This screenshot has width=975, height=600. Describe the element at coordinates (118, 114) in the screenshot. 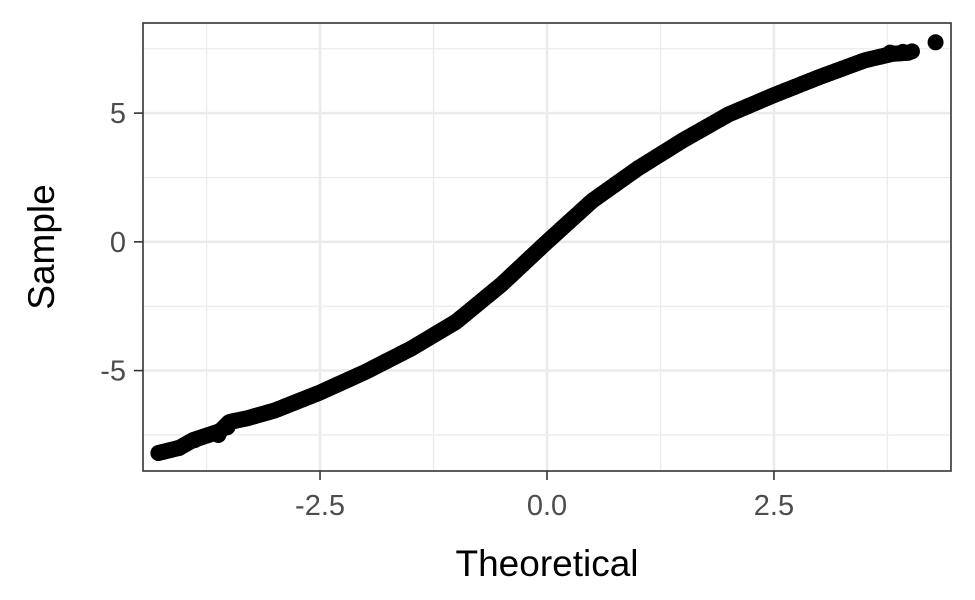

I see `y-tick-label: 5` at that location.